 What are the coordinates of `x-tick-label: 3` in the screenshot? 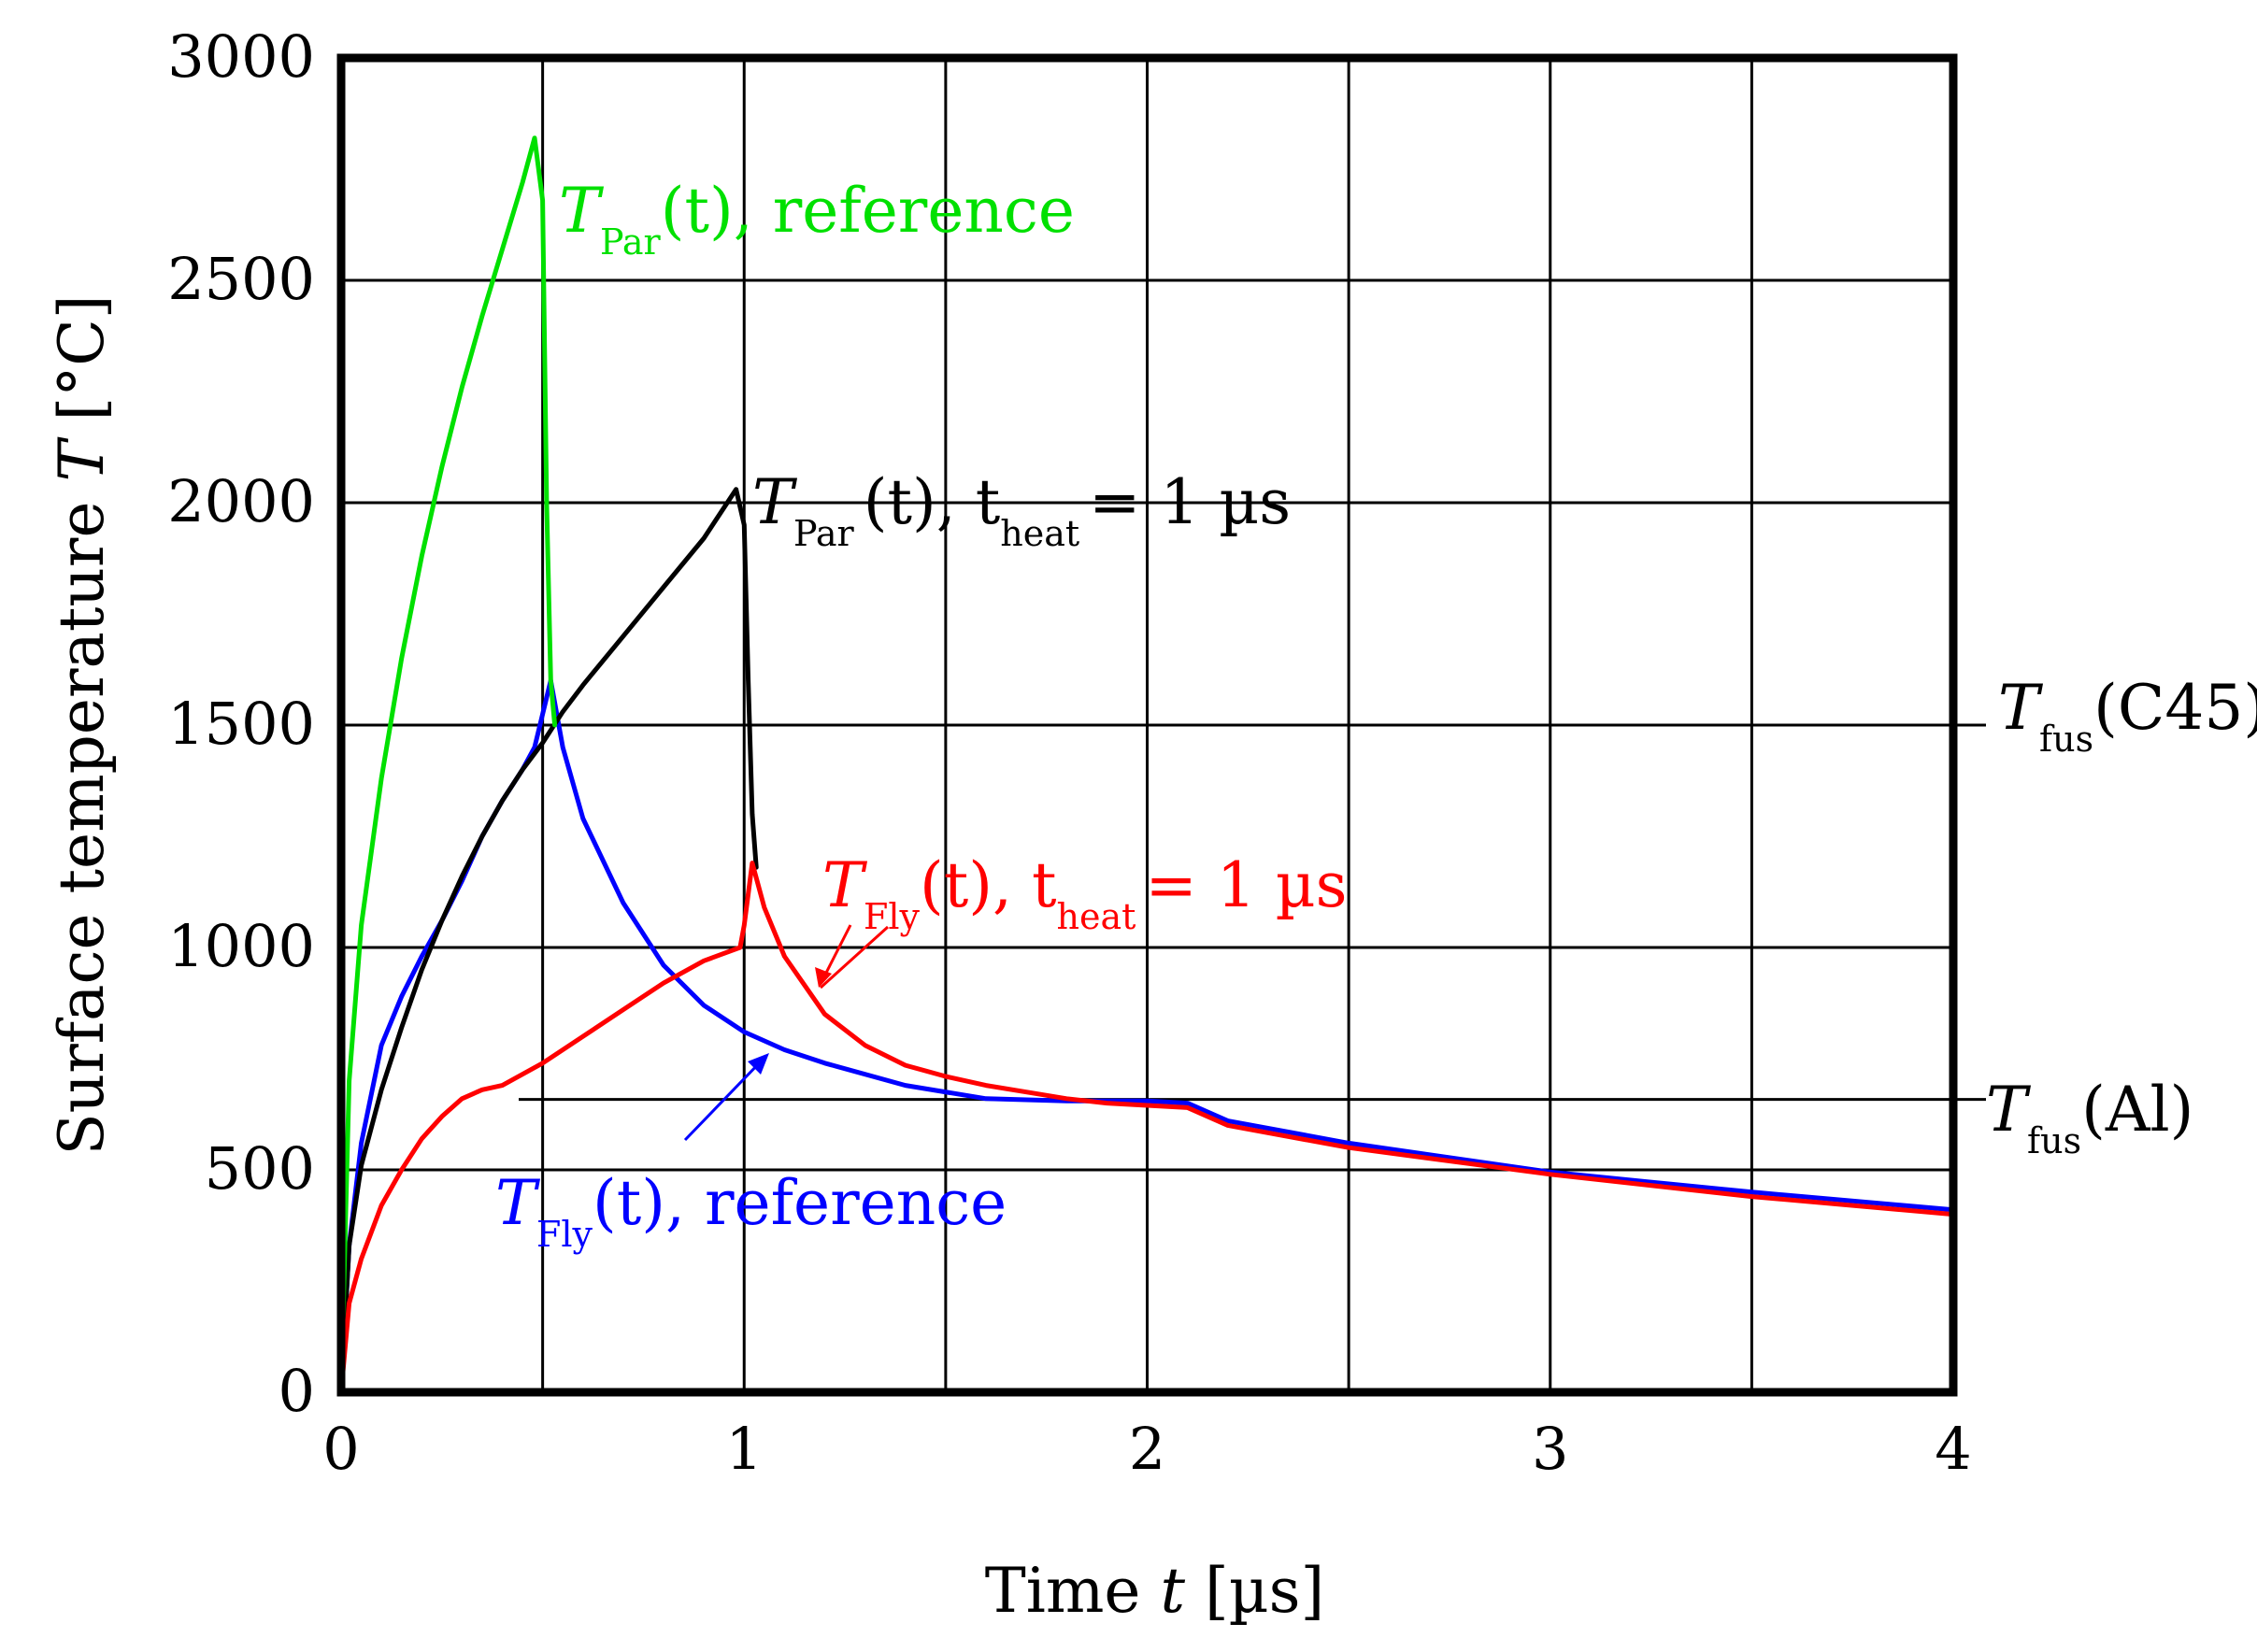 It's located at (1550, 1449).